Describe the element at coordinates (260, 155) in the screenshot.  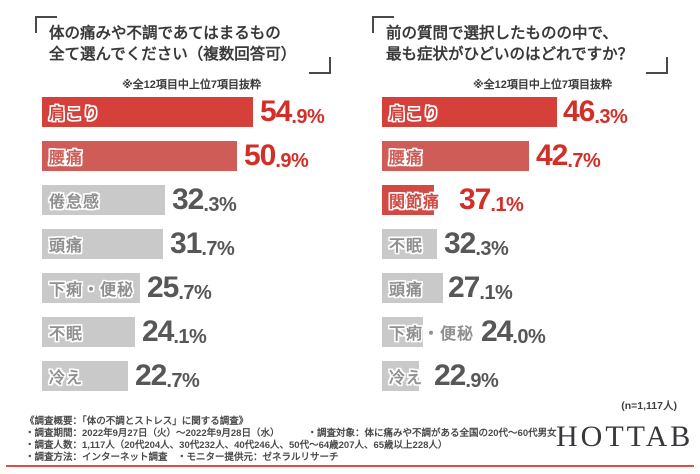
I see `bar-value-int: 50` at that location.